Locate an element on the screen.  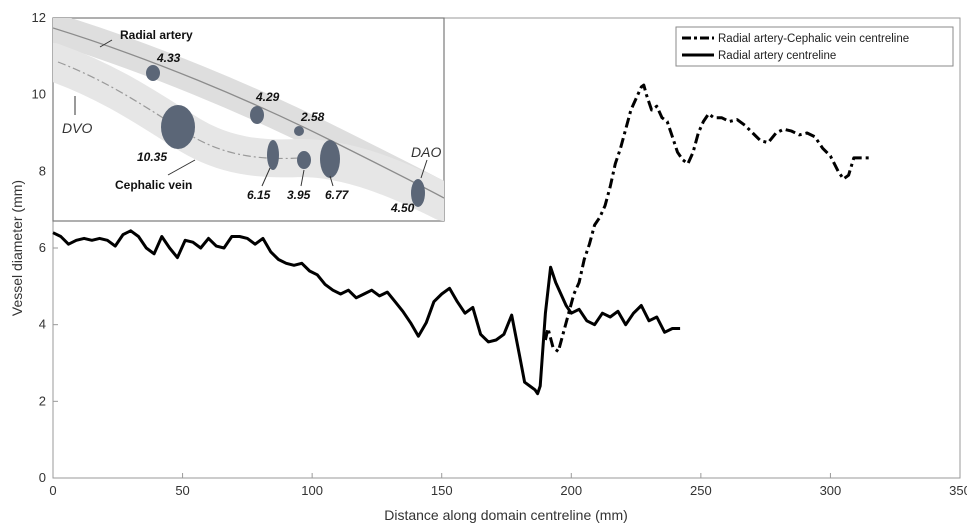
x-tick-label-2: 100 is located at coordinates (312, 490).